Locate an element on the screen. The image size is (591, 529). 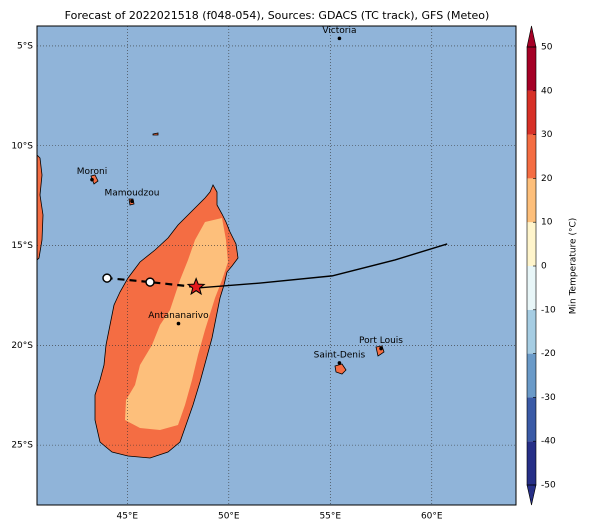
city-label: Antananarivo is located at coordinates (178, 316).